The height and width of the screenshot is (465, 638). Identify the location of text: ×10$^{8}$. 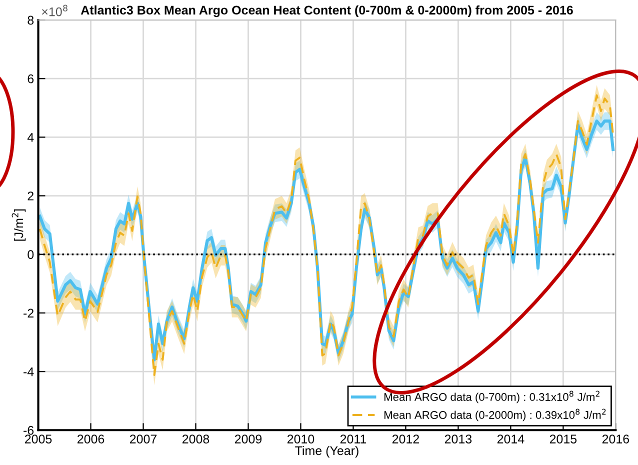
(55, 10).